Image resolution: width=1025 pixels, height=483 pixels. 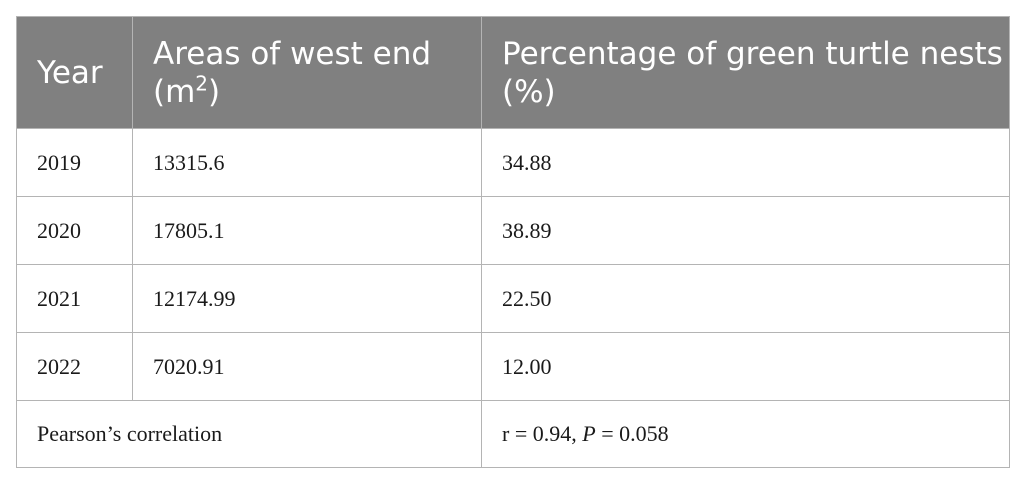 I want to click on header-year-label: Year, so click(x=70, y=72).